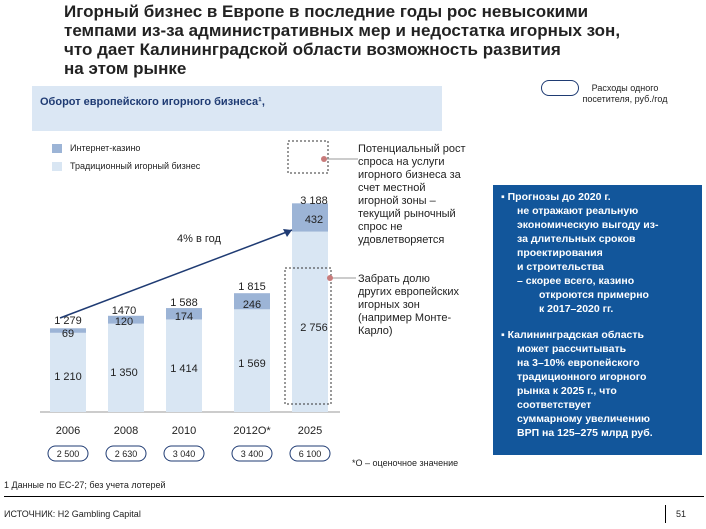  What do you see at coordinates (184, 317) in the screenshot?
I see `casino-value-2: 174` at bounding box center [184, 317].